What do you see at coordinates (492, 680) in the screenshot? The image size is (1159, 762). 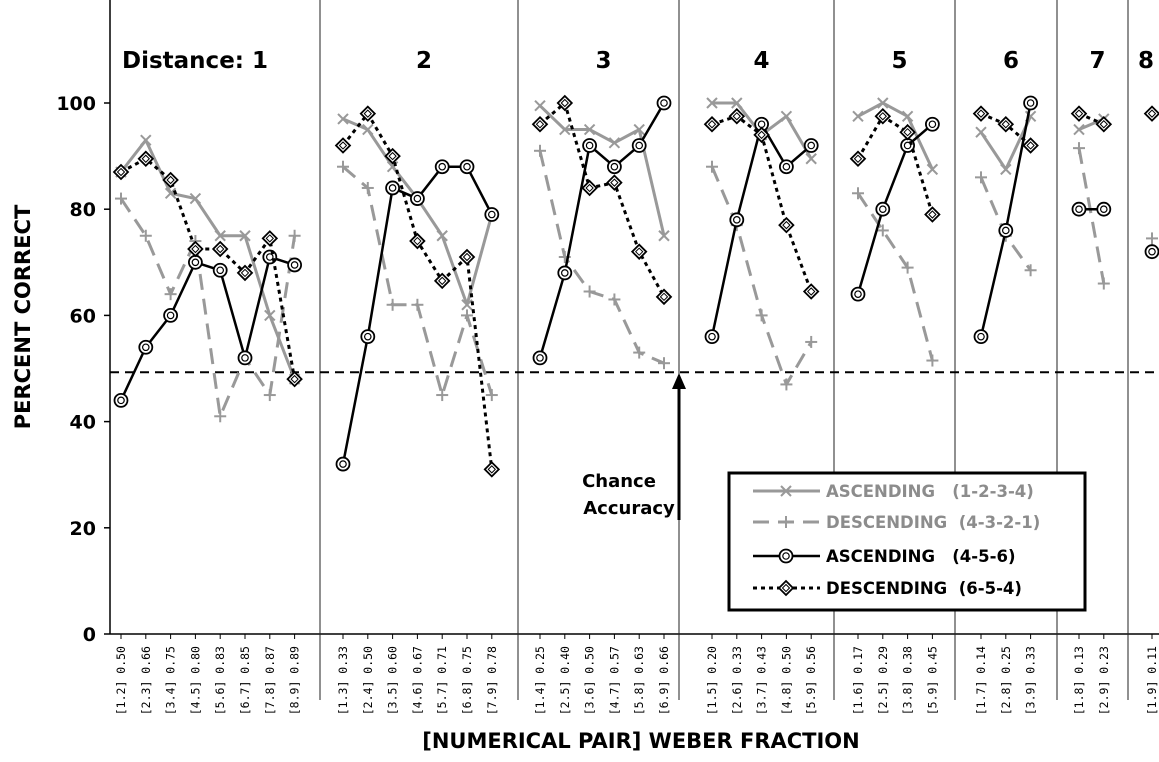 I see `x-tick-label: [7.9] 0.78` at bounding box center [492, 680].